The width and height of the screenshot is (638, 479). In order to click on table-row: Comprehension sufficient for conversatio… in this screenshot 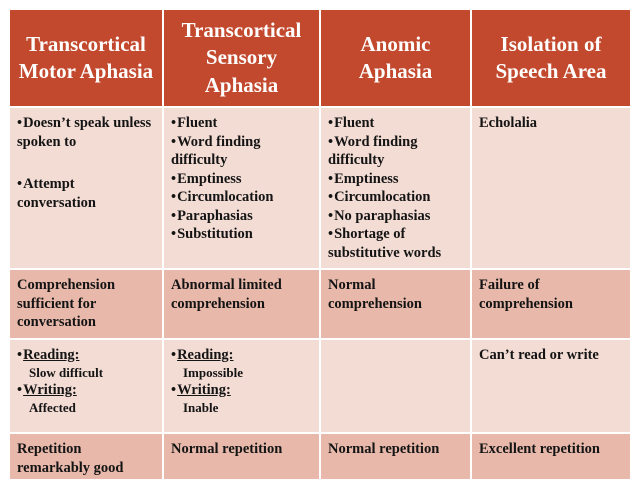, I will do `click(320, 304)`.